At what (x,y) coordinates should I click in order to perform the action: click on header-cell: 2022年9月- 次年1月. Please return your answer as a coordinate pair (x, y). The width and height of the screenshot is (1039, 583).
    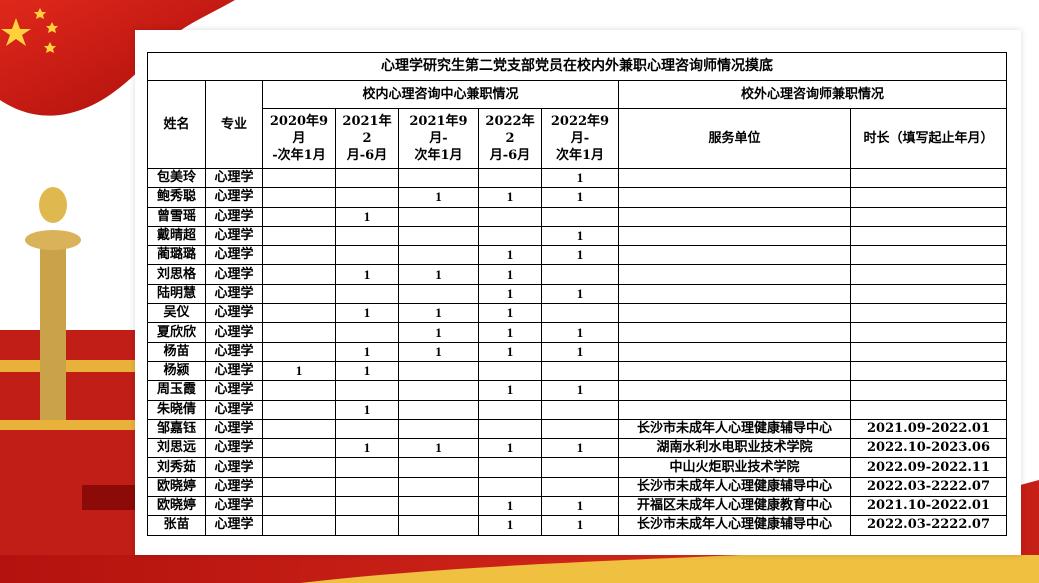
    Looking at the image, I should click on (580, 138).